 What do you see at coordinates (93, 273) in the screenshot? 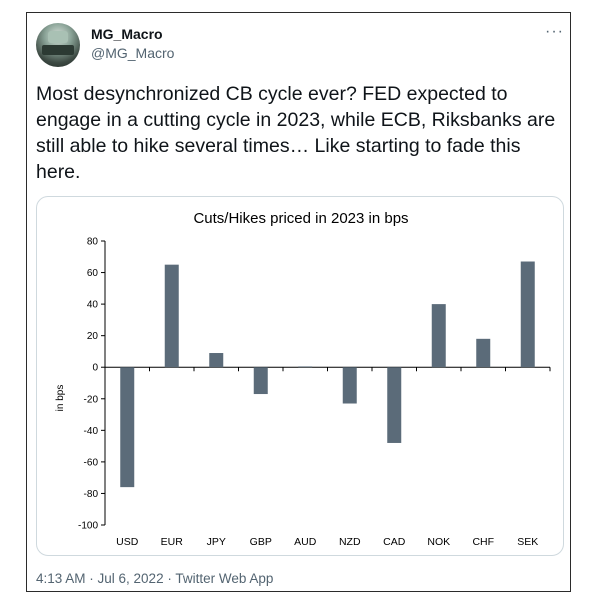
I see `y-tick-label: 60` at bounding box center [93, 273].